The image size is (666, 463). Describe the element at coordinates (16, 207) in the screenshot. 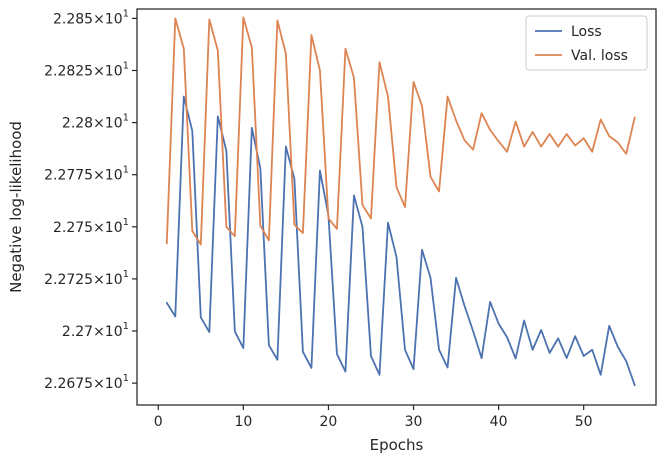

I see `y-axis-title: Negative log-likelihood` at that location.